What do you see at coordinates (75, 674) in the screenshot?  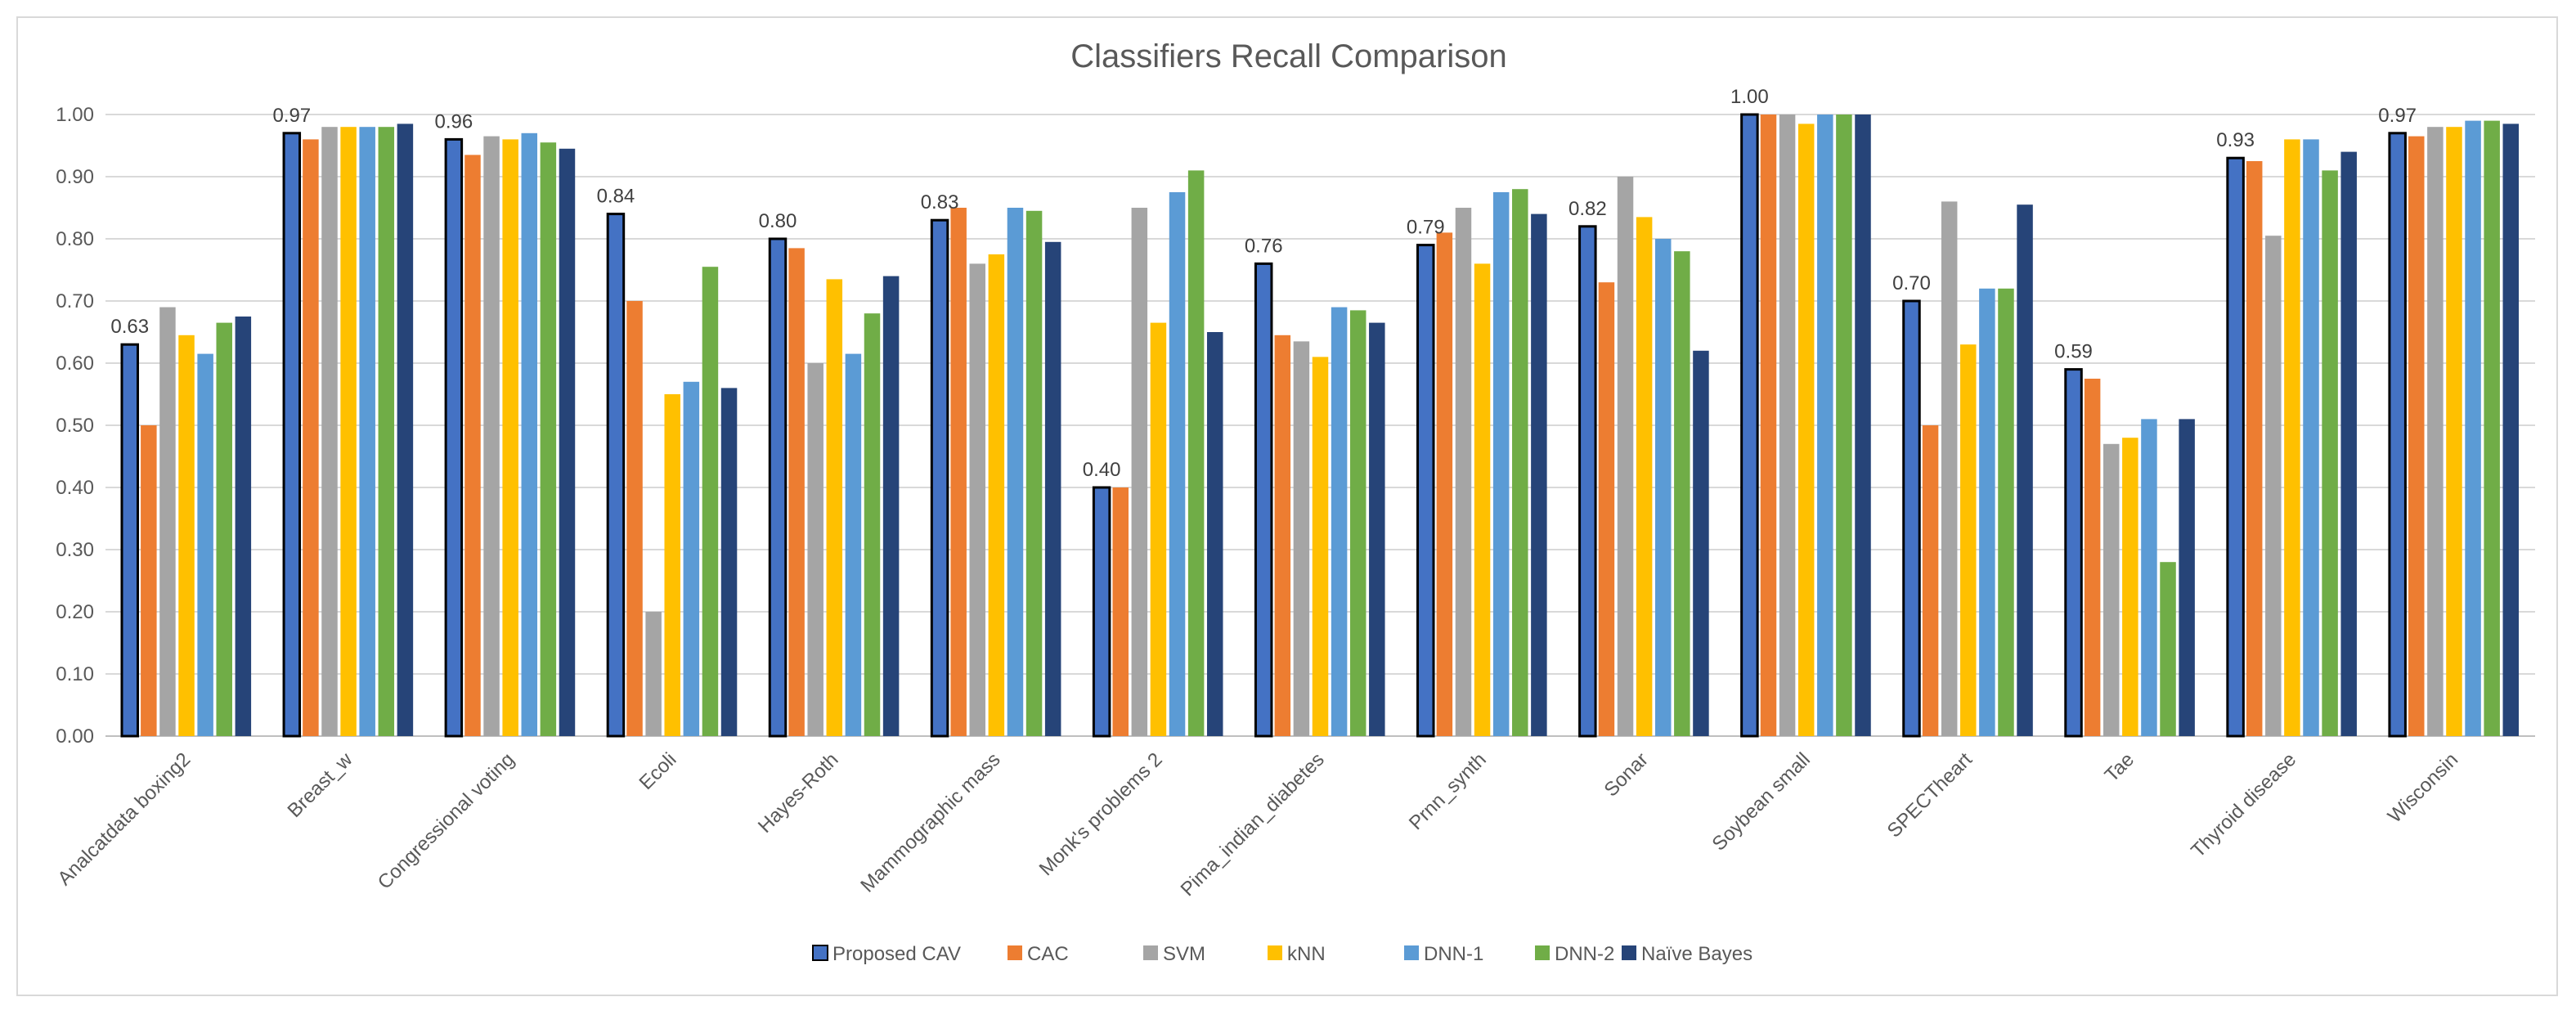 I see `y-tick-label: 0.10` at bounding box center [75, 674].